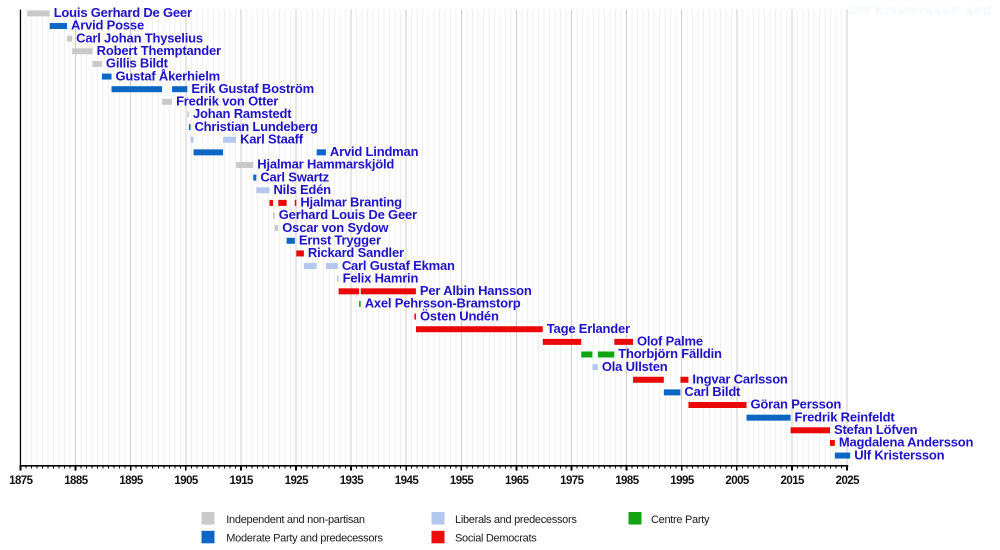 The image size is (1000, 550). Describe the element at coordinates (374, 151) in the screenshot. I see `svg-text: Arvid Lindman` at that location.